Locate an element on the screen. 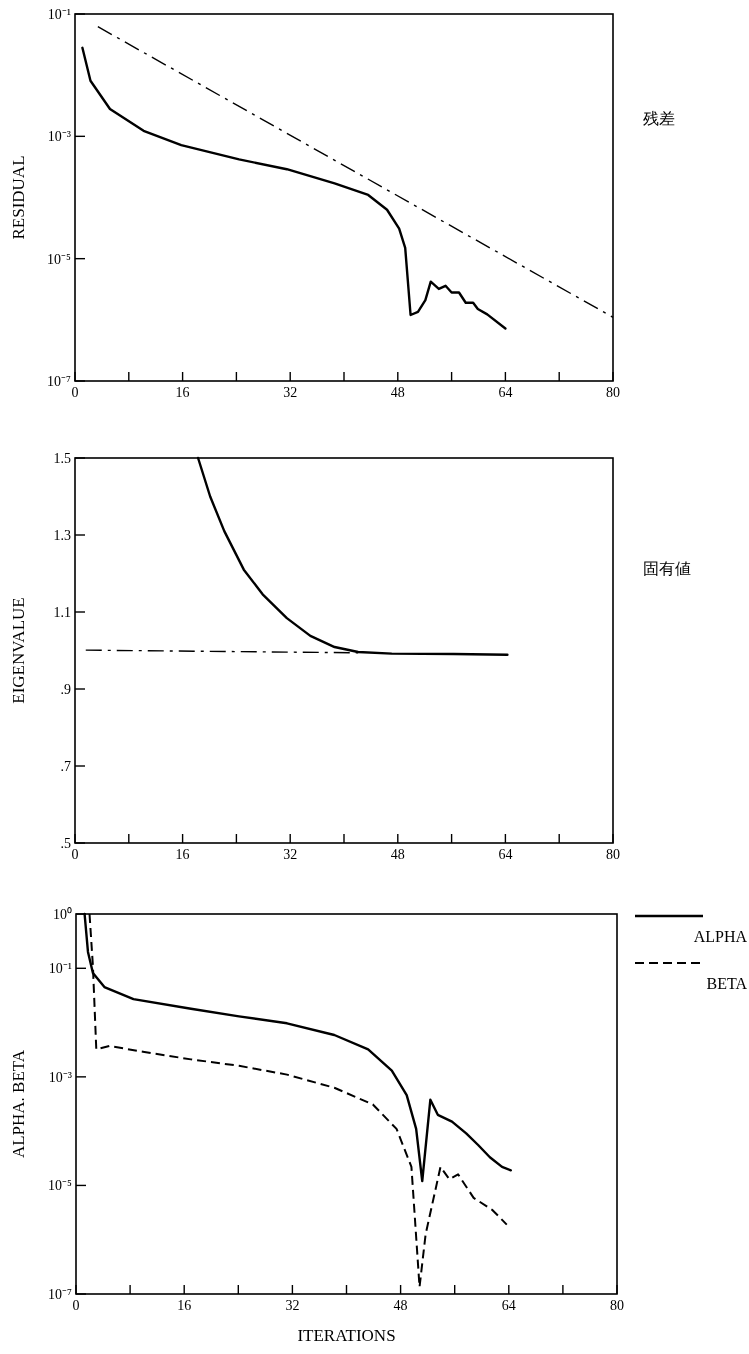 This screenshot has height=1354, width=749. y-axis-title: RESIDUAL is located at coordinates (18, 197).